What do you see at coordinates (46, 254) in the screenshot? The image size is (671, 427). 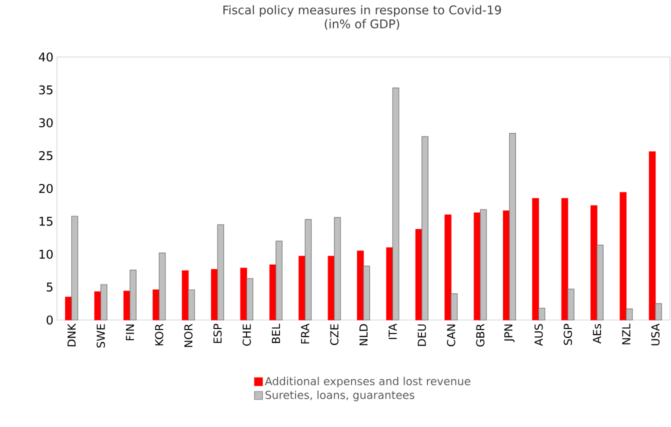 I see `y-tick-label: 10` at bounding box center [46, 254].